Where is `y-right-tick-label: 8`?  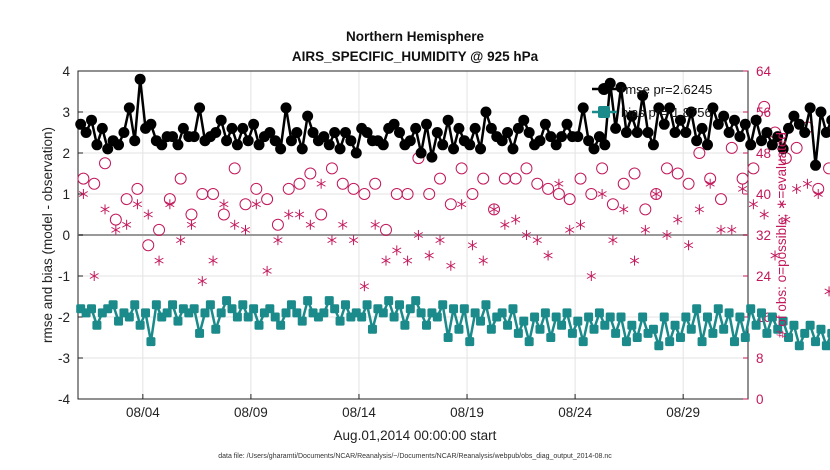 y-right-tick-label: 8 is located at coordinates (760, 358).